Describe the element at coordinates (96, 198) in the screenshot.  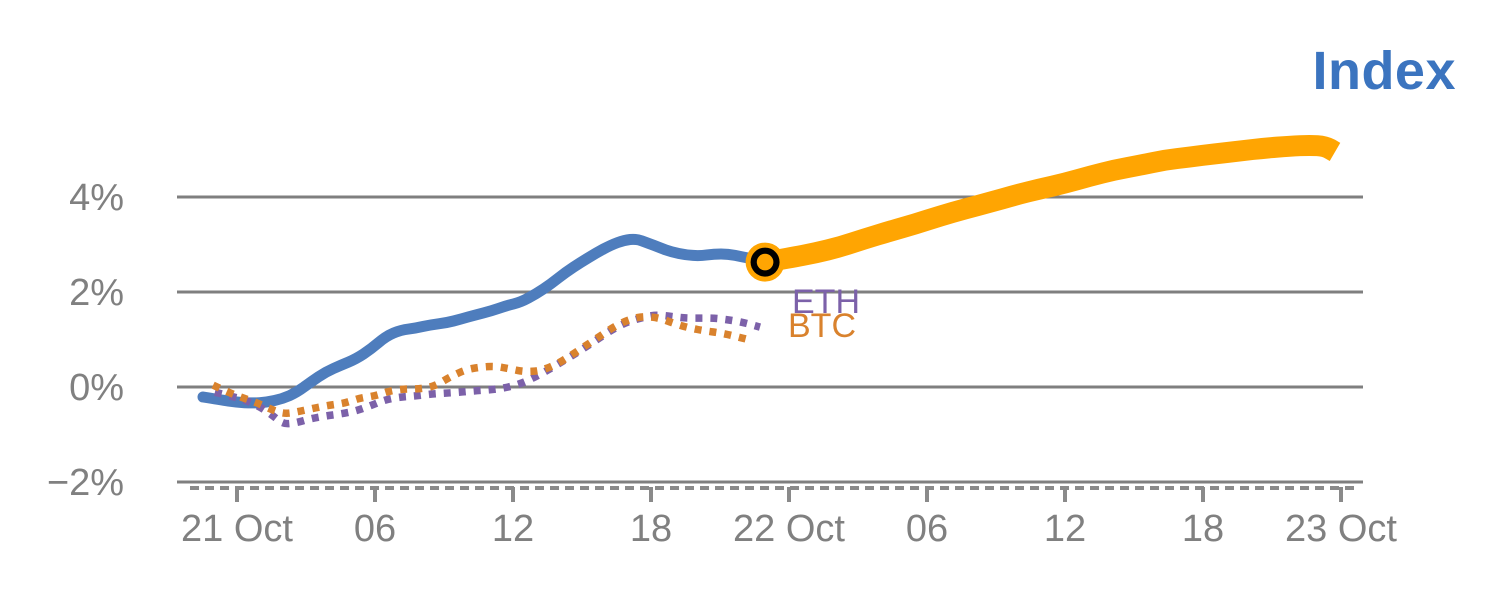
I see `y-tick-label: 4%` at that location.